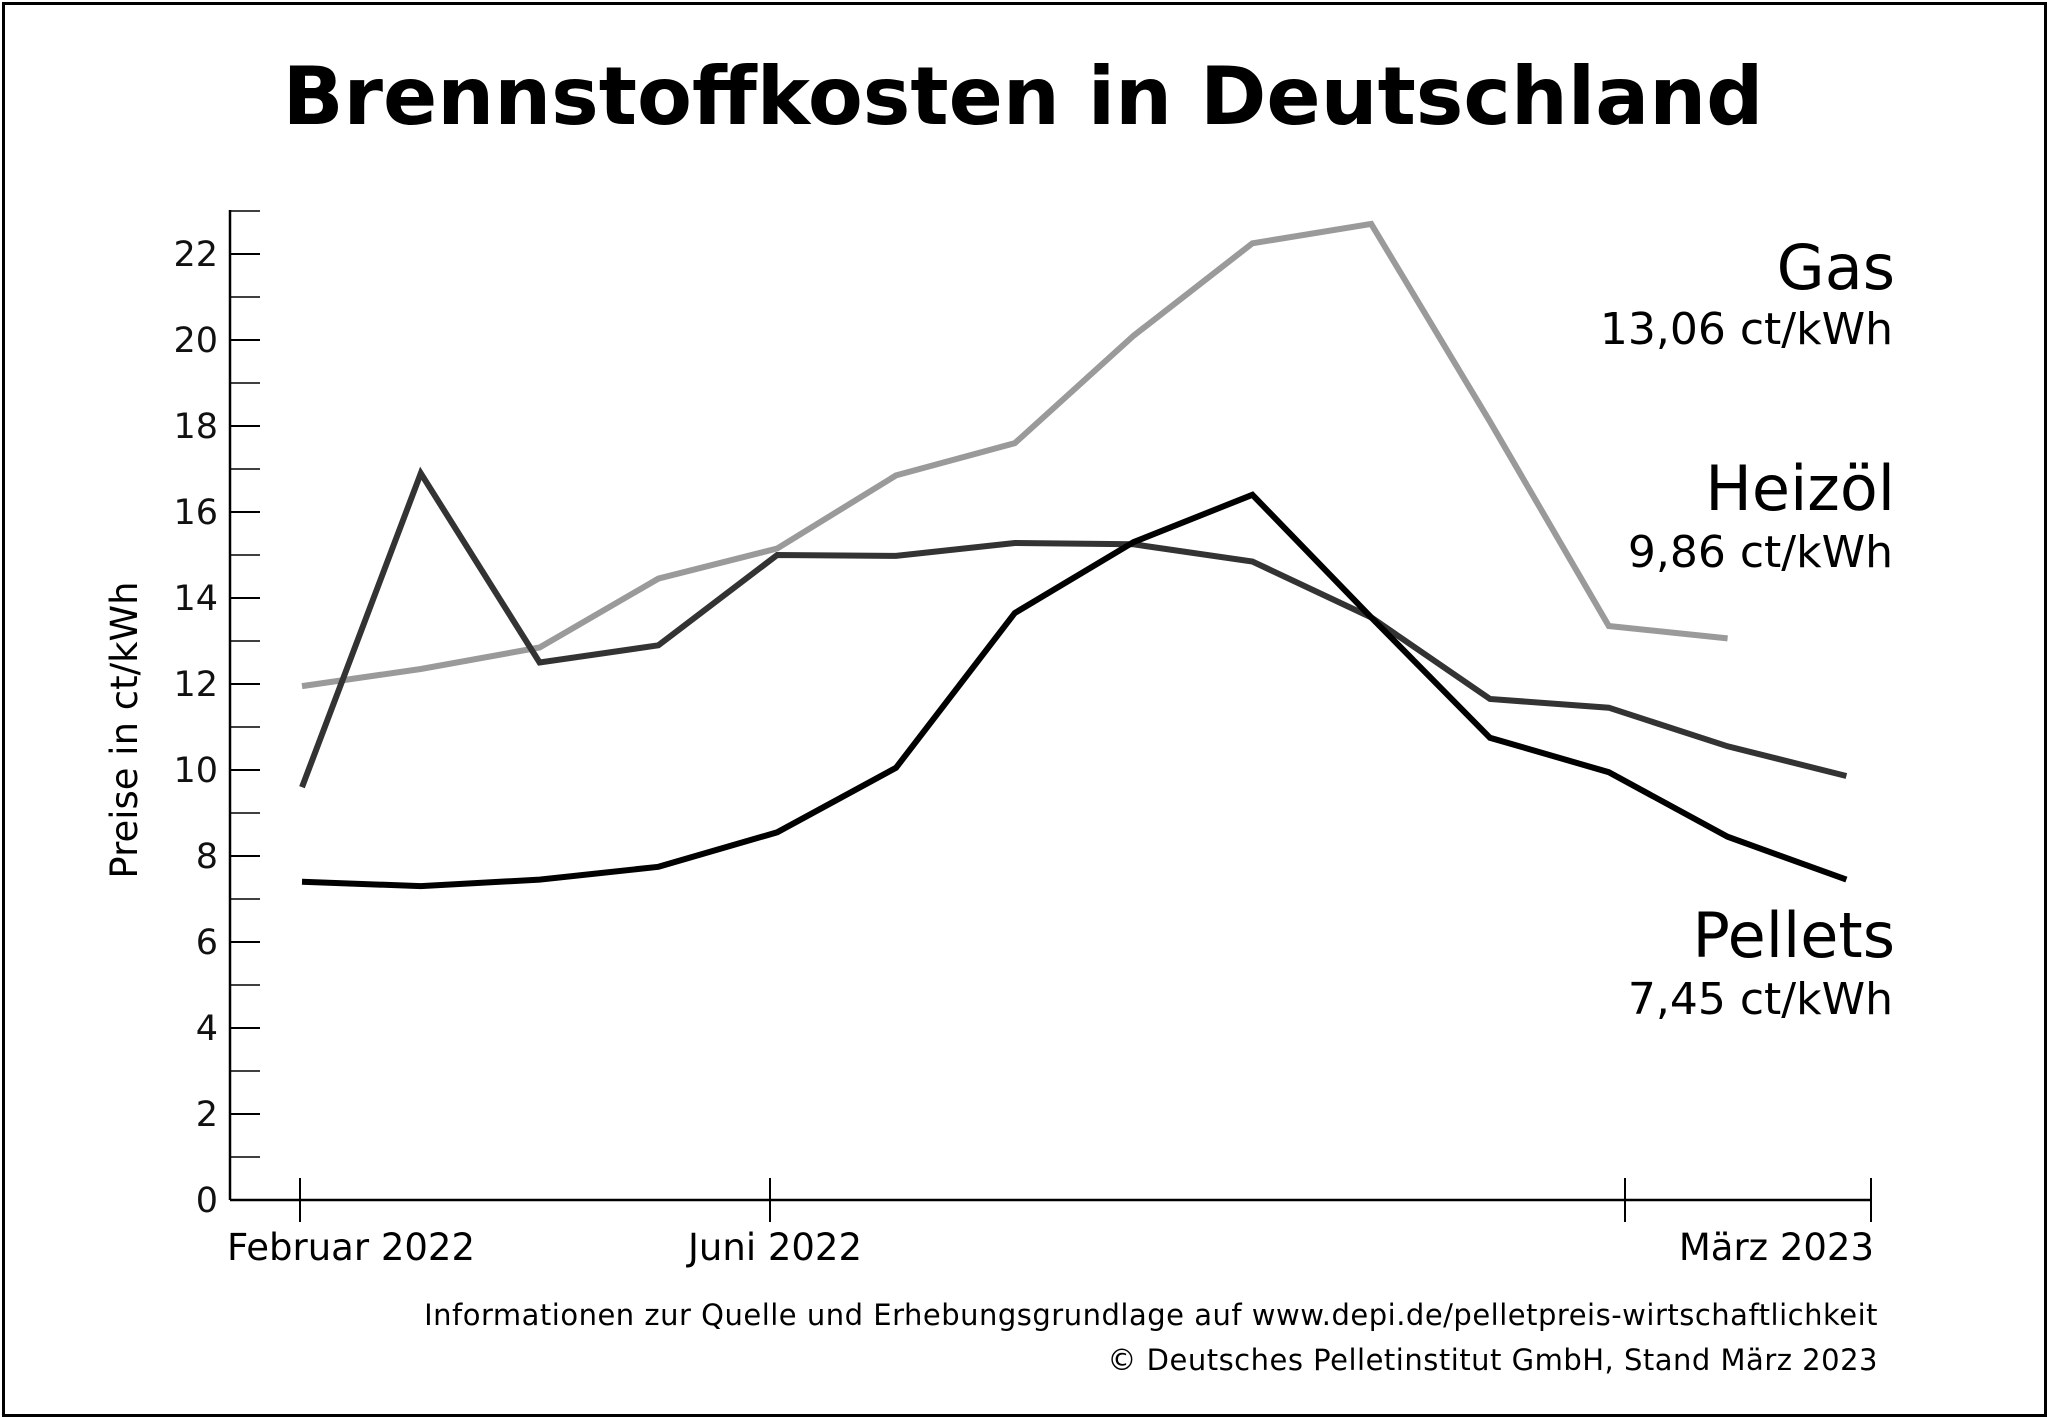 The image size is (2047, 1417). What do you see at coordinates (1023, 96) in the screenshot?
I see `chart-title: Brennstoffkosten in Deutschland` at bounding box center [1023, 96].